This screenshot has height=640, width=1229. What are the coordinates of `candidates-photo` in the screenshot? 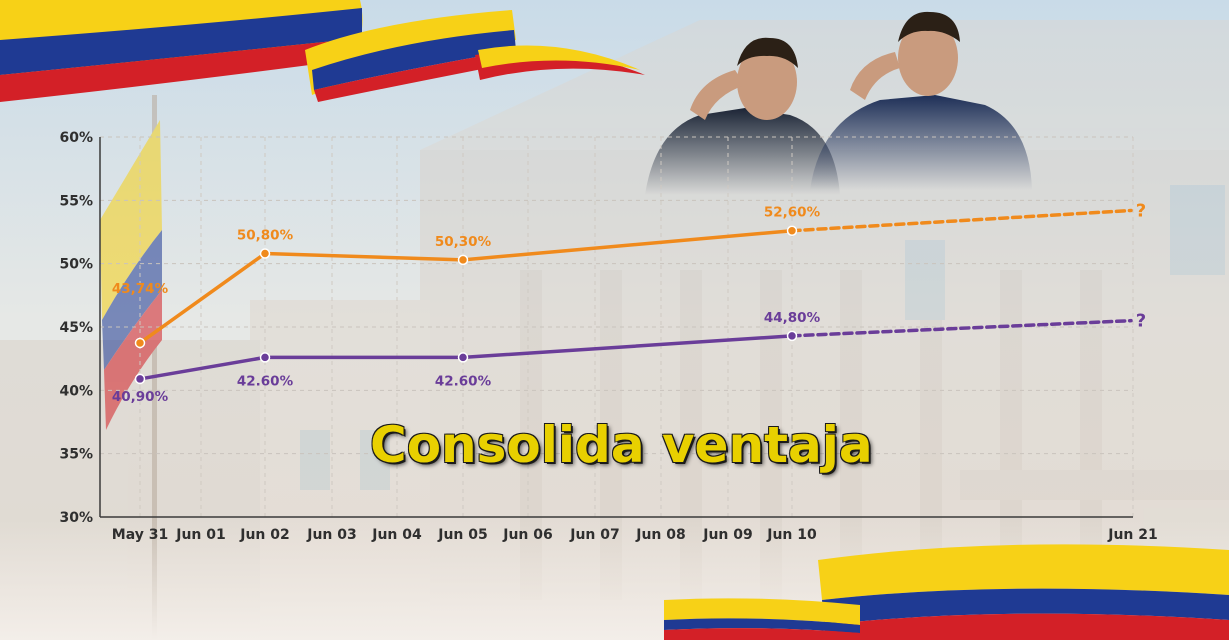 It's located at (838, 103).